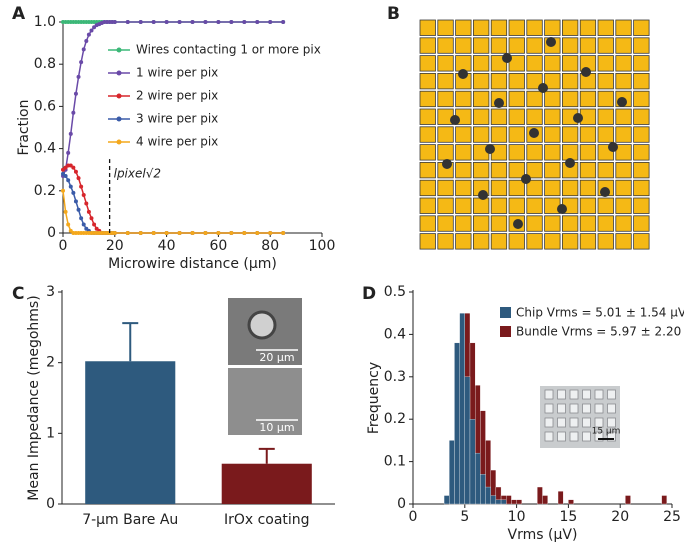 The width and height of the screenshot is (684, 544). What do you see at coordinates (600, 332) in the screenshot?
I see `legend-label: Bundle Vrms = 5.97 ± 2.20 µV` at bounding box center [600, 332].